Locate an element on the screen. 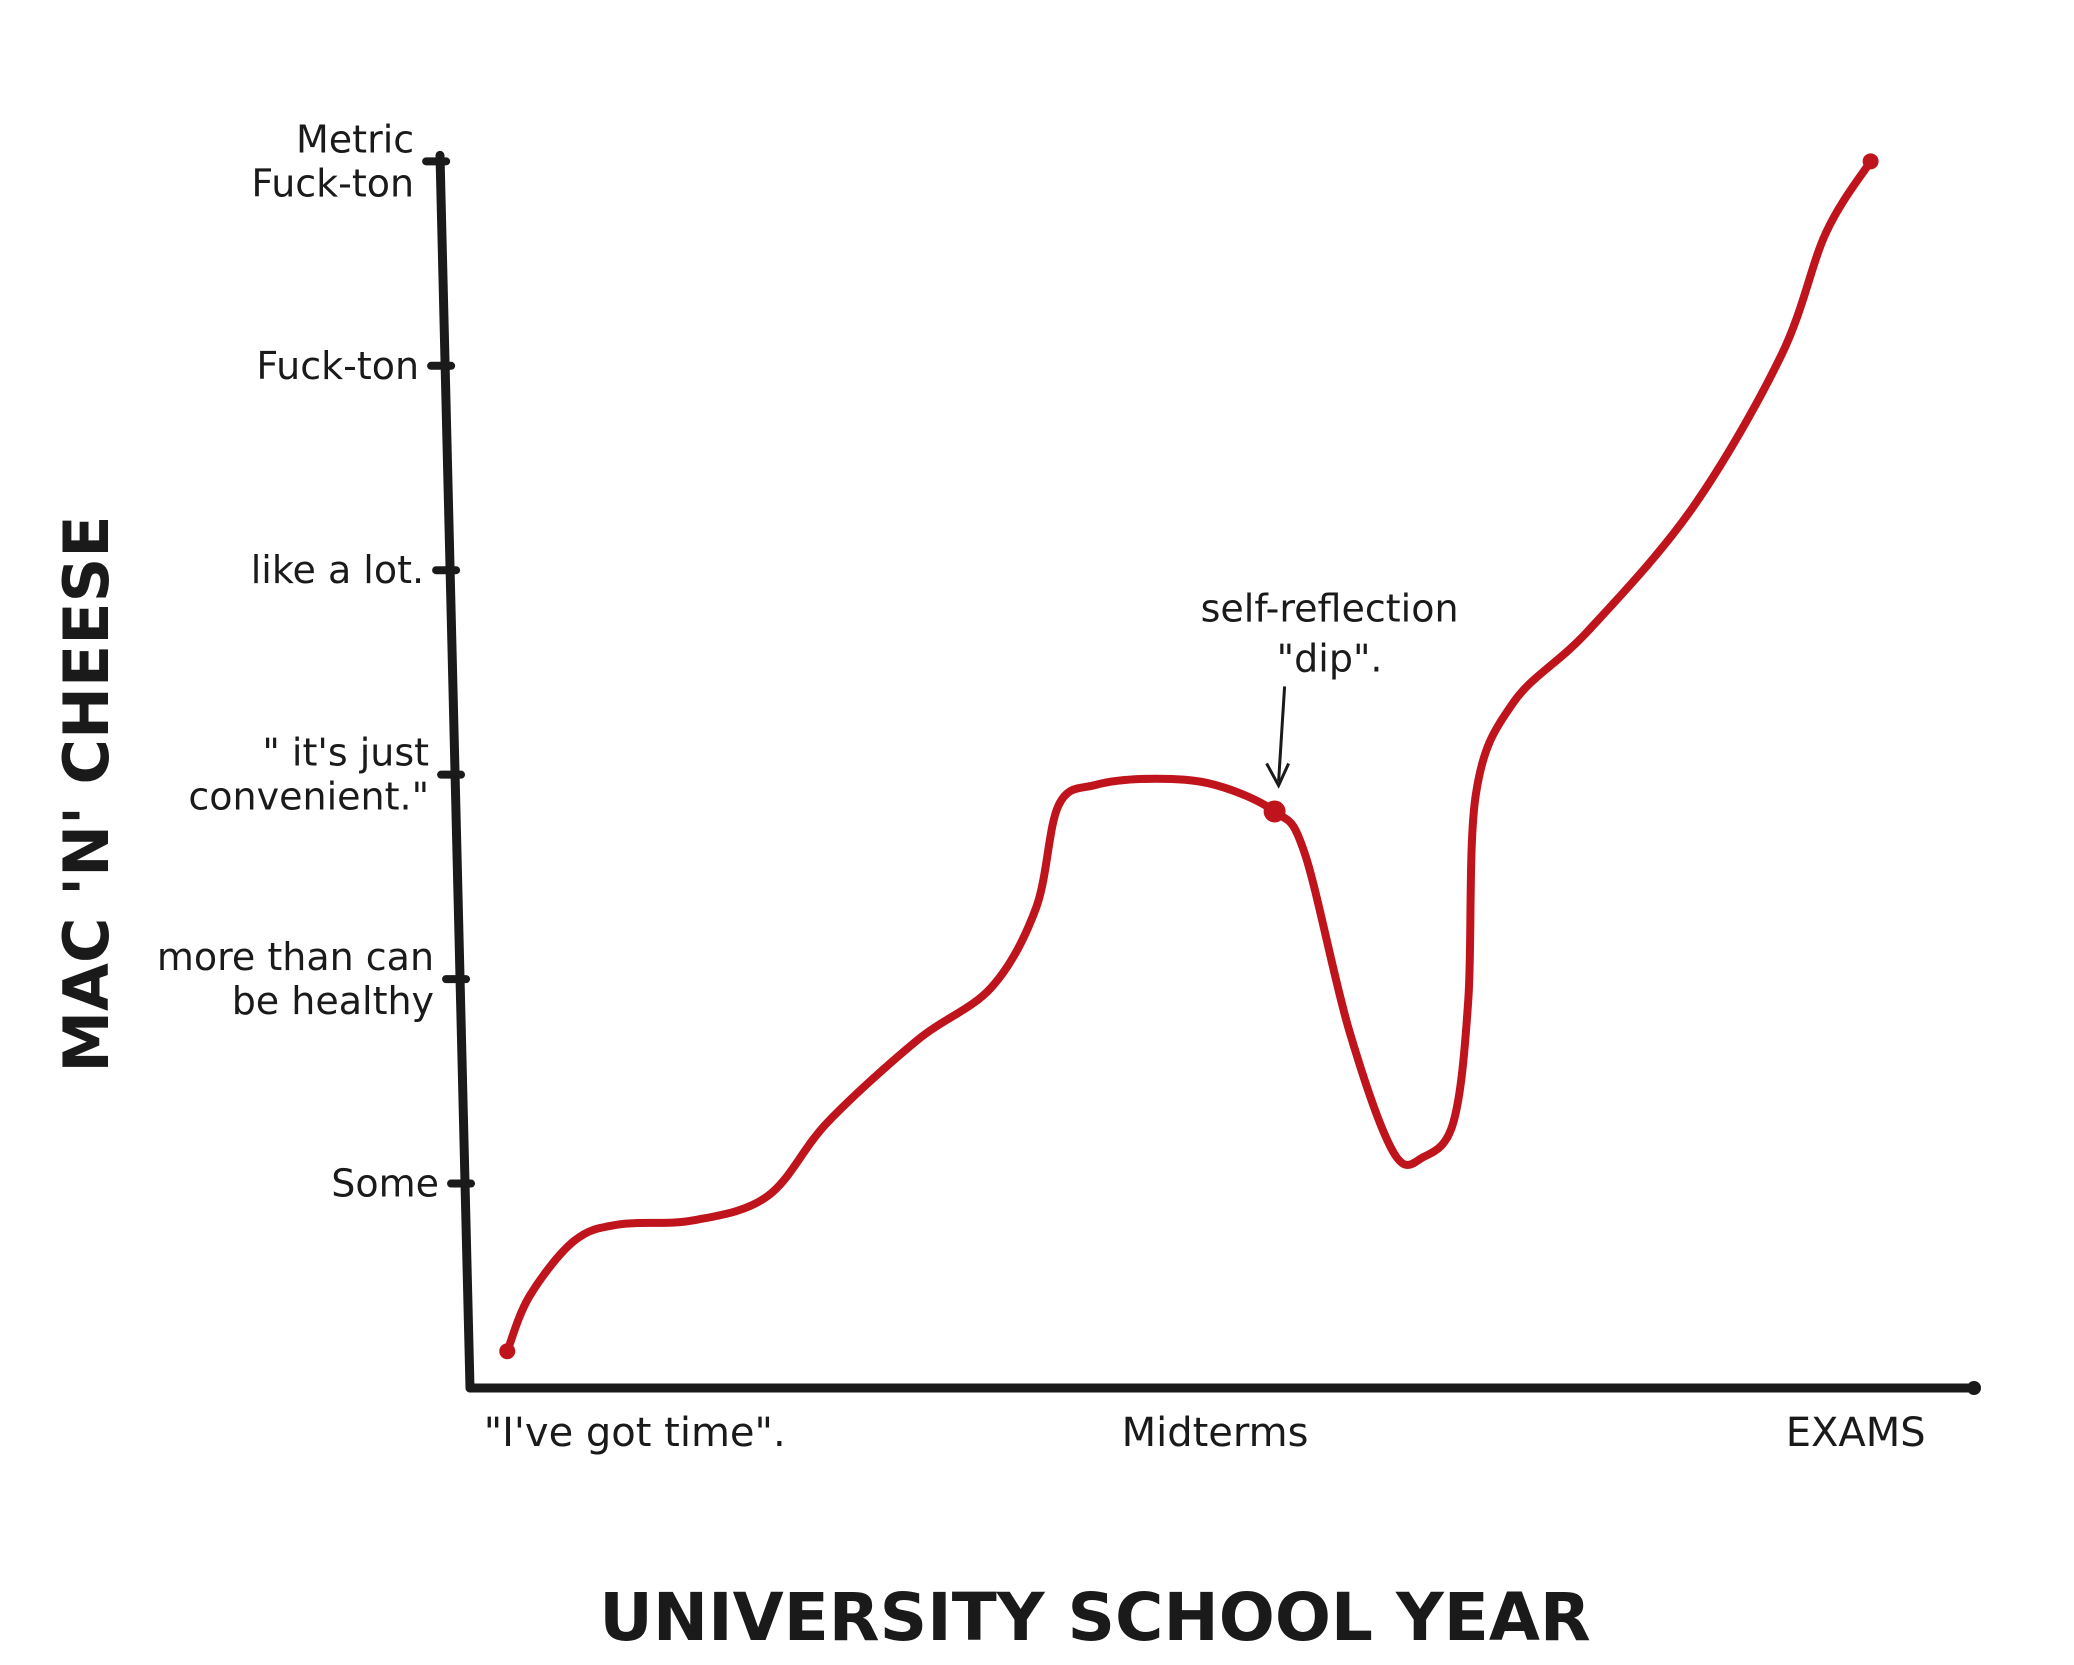 This screenshot has width=2074, height=1665. y-tick-label: more than can be healthy is located at coordinates (295, 979).